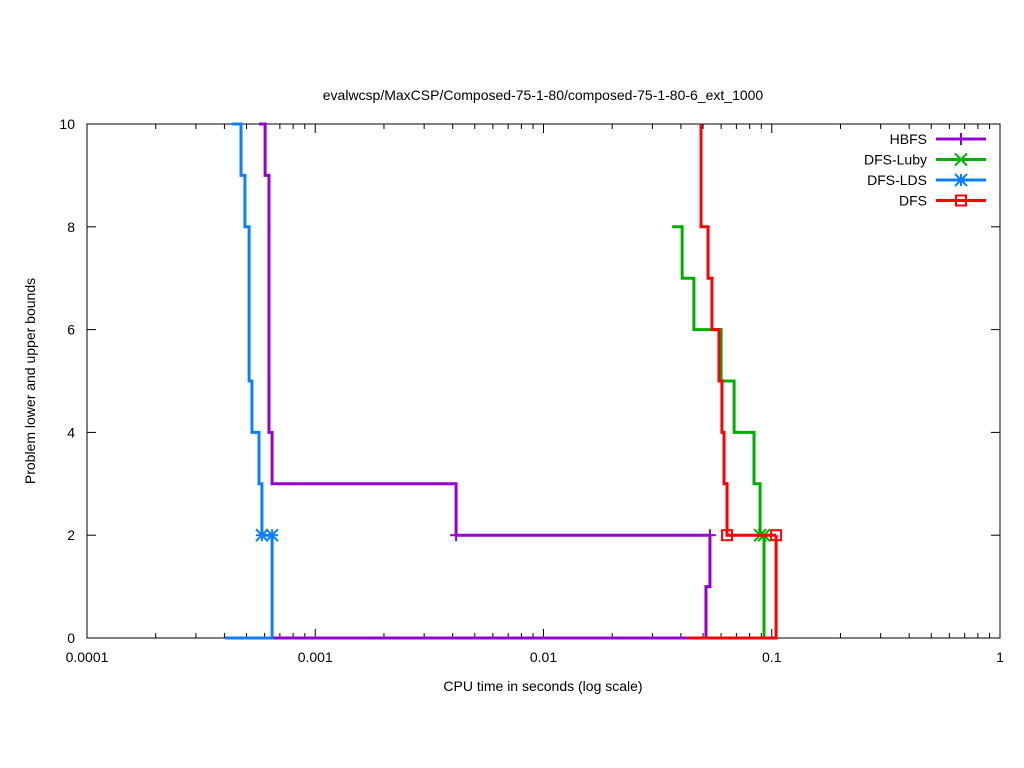 The image size is (1024, 768). Describe the element at coordinates (71, 330) in the screenshot. I see `y-tick-label: 6` at that location.